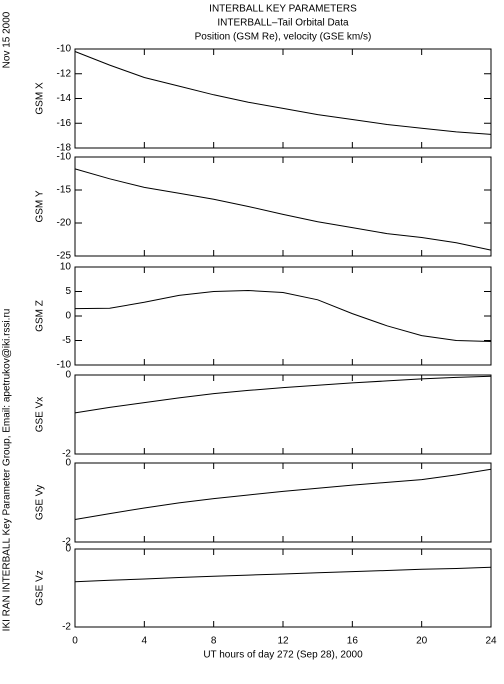 This screenshot has height=684, width=504. What do you see at coordinates (40, 206) in the screenshot?
I see `y-axis-label: GSM Y` at bounding box center [40, 206].